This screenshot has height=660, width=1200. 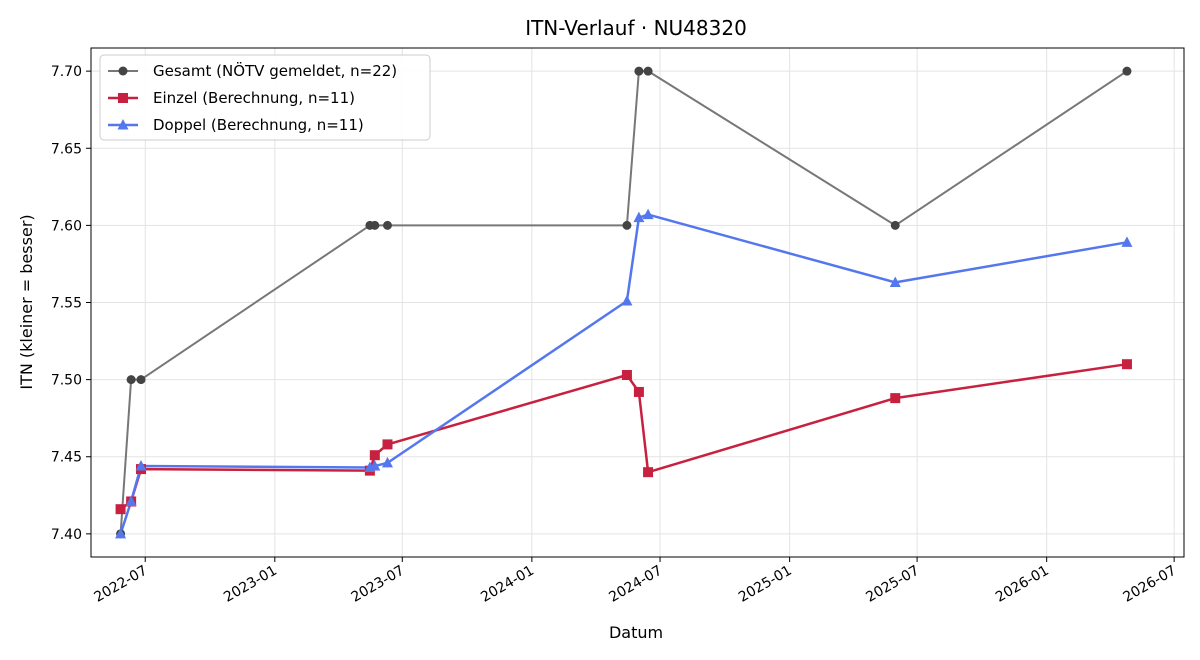 What do you see at coordinates (66, 226) in the screenshot?
I see `y-tick-label: 7.60` at bounding box center [66, 226].